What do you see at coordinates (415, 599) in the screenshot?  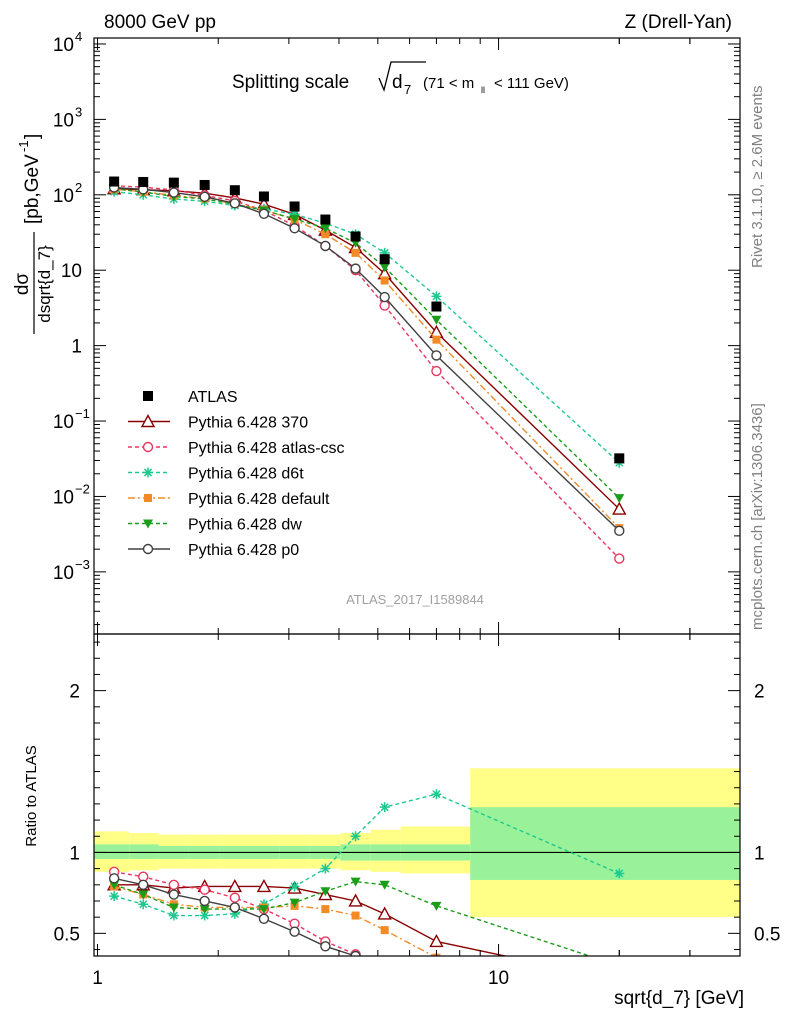 I see `analysis-label: ATLAS_2017_I1589844` at bounding box center [415, 599].